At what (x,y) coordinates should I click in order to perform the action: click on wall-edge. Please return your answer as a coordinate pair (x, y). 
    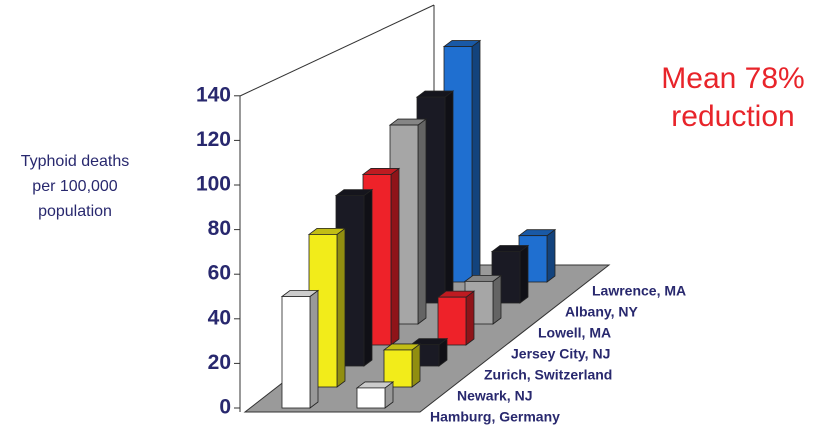
    Looking at the image, I should click on (337, 50).